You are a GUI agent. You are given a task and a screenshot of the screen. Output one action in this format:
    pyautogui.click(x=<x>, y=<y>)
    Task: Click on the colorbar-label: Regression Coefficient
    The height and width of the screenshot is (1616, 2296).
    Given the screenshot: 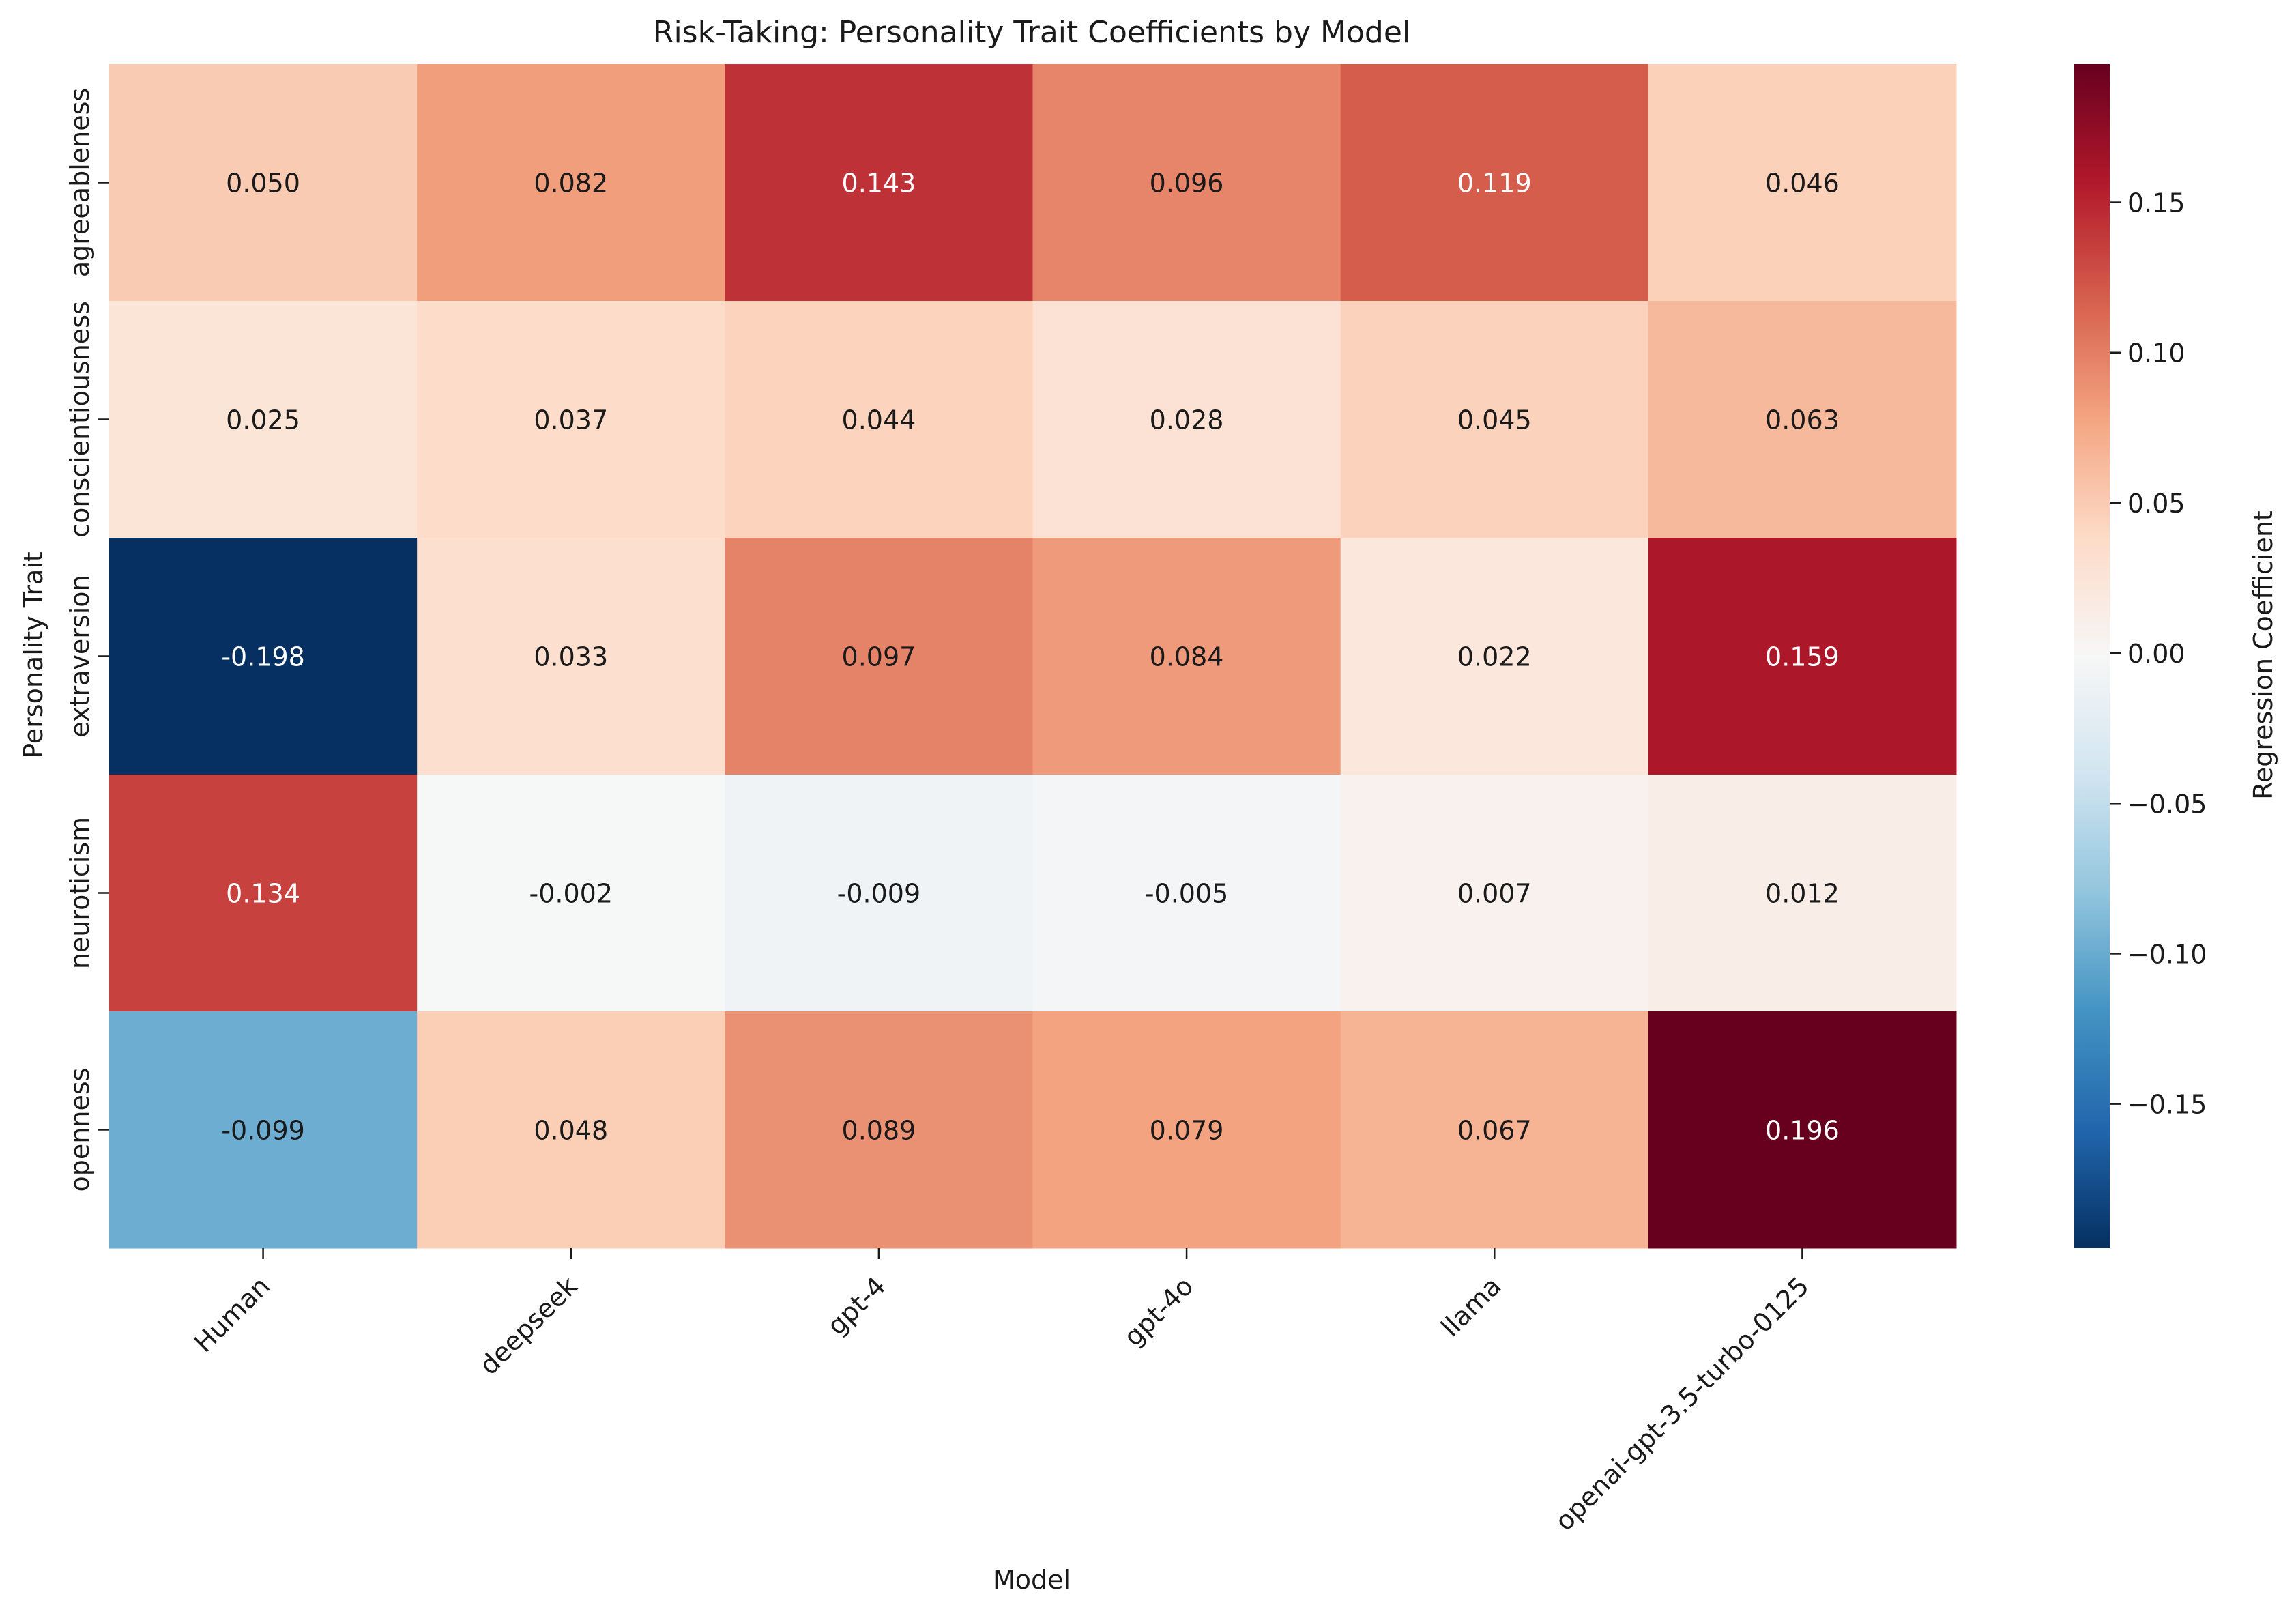 What is the action you would take?
    pyautogui.click(x=2263, y=655)
    